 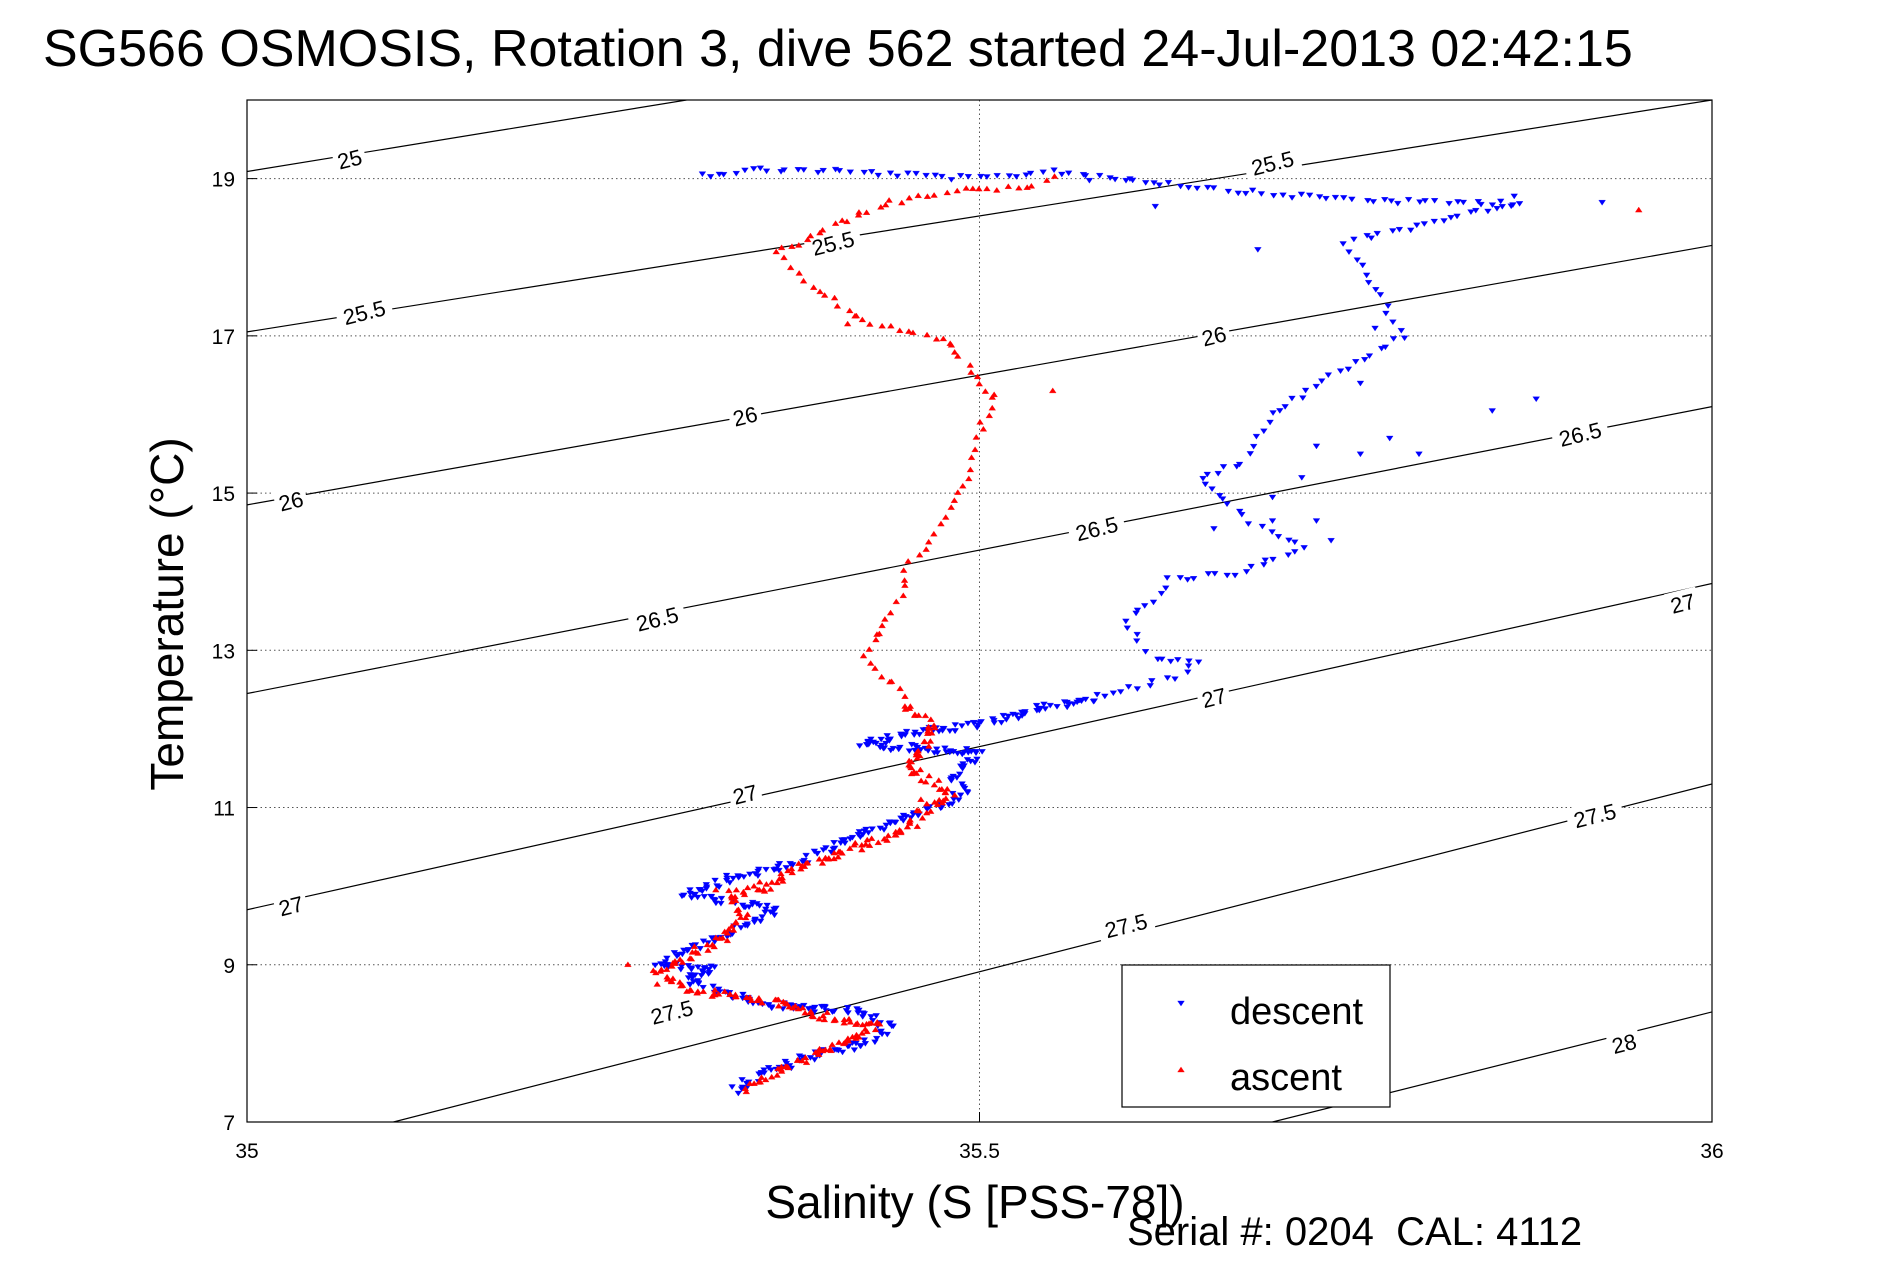 What do you see at coordinates (745, 795) in the screenshot?
I see `contour-label: 27` at bounding box center [745, 795].